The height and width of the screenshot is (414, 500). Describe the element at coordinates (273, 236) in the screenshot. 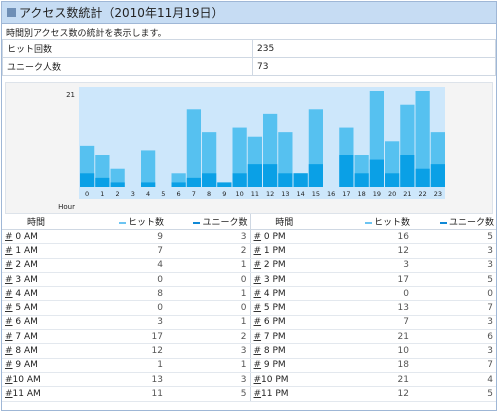

I see `time-label: 0 PM` at that location.